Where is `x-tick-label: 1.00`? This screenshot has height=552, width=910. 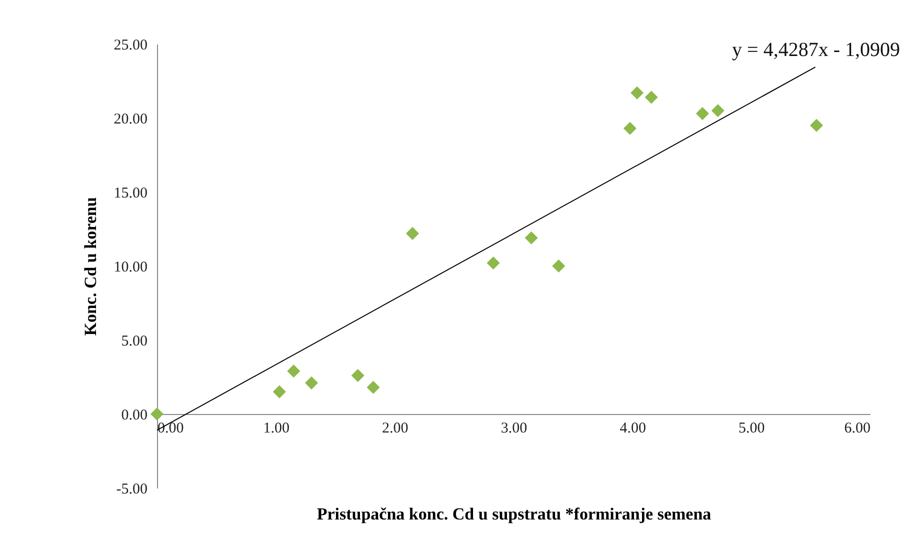 x-tick-label: 1.00 is located at coordinates (276, 428).